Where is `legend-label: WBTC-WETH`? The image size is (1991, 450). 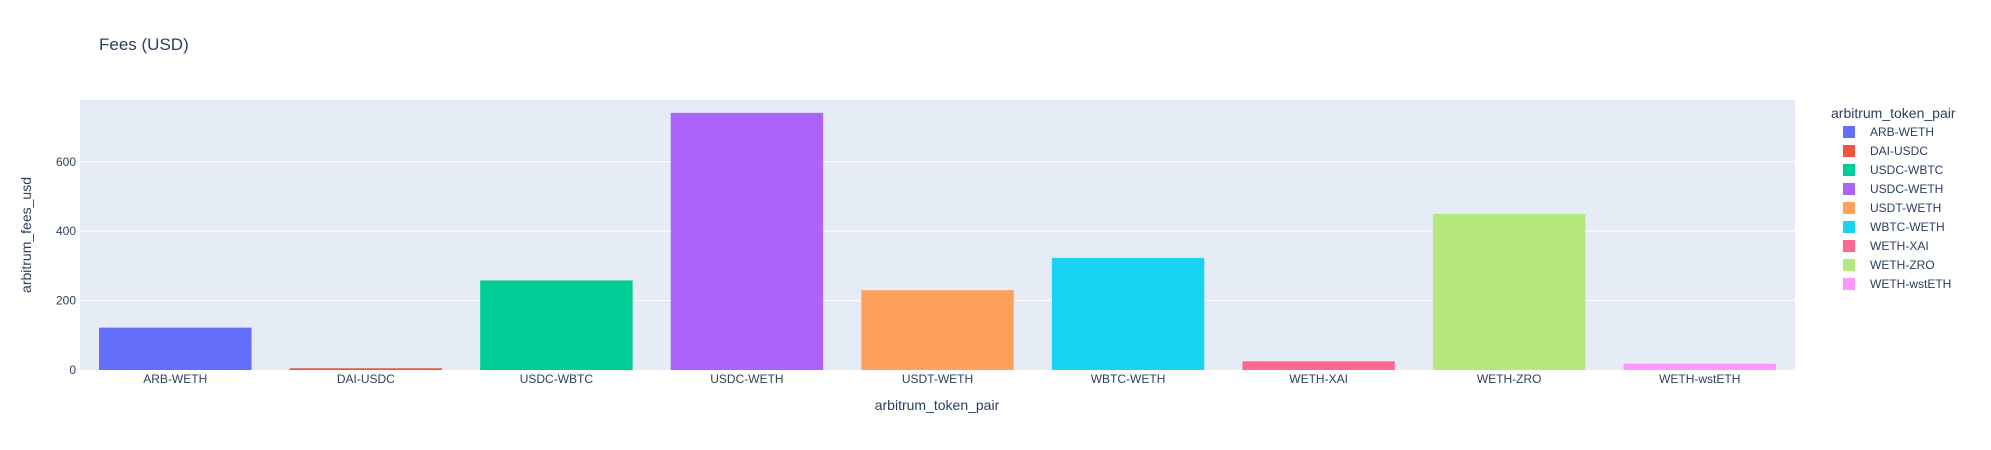
legend-label: WBTC-WETH is located at coordinates (1907, 227).